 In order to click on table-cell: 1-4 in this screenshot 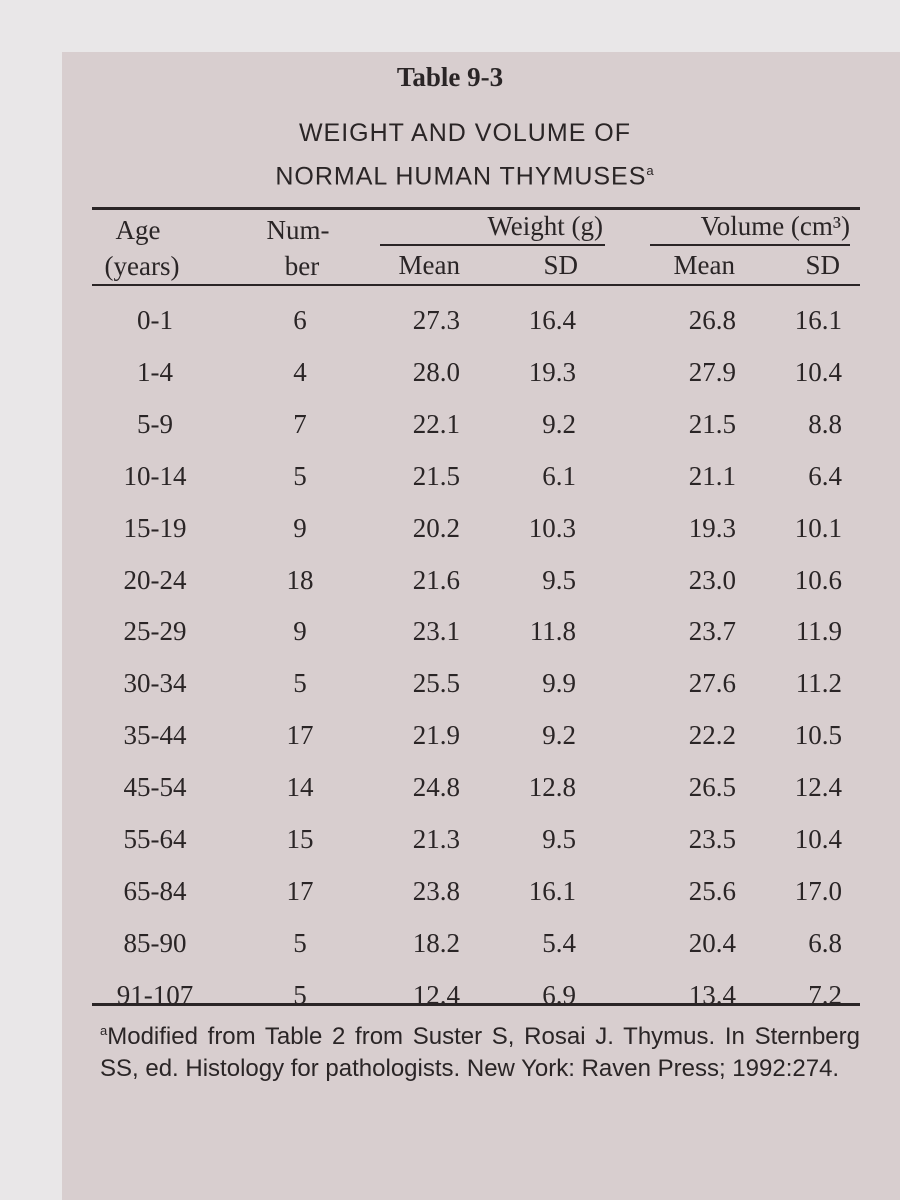, I will do `click(155, 371)`.